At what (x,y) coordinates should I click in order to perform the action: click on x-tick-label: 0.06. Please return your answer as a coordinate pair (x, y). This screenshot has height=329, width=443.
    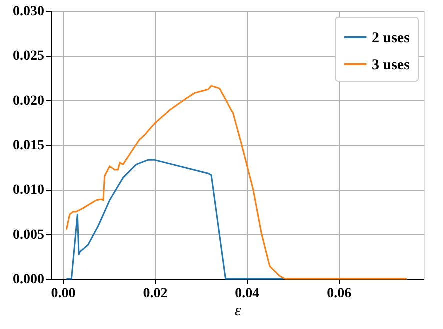
    Looking at the image, I should click on (339, 294).